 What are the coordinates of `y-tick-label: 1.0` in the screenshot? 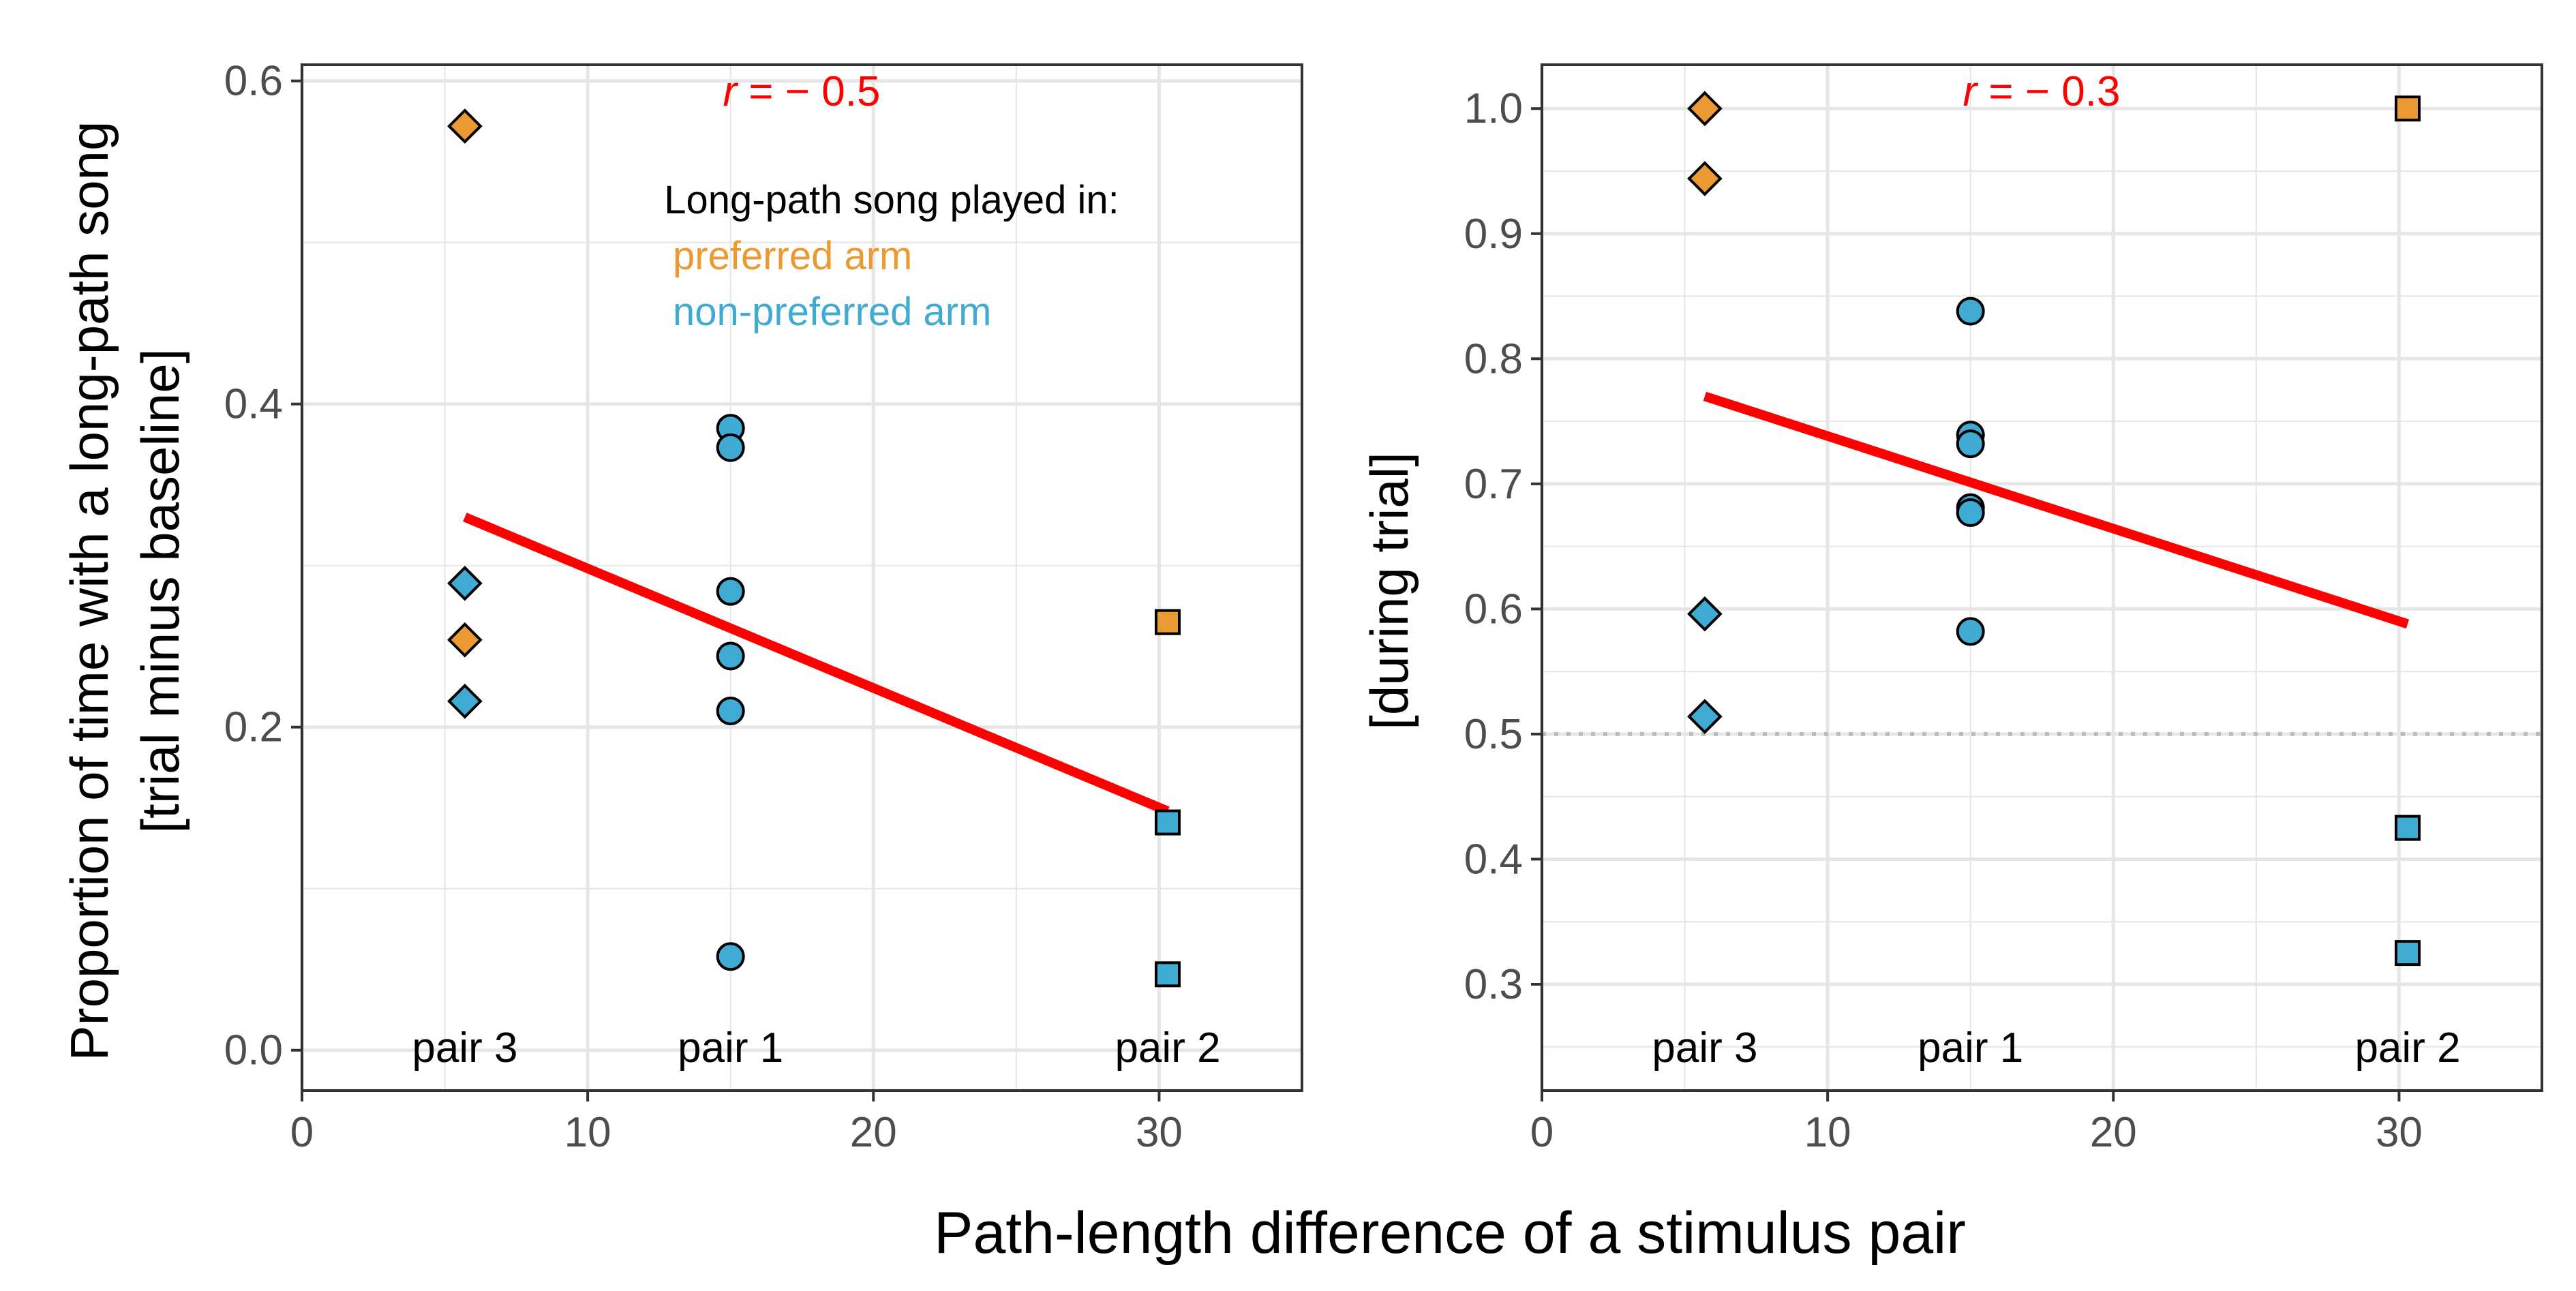 It's located at (1493, 108).